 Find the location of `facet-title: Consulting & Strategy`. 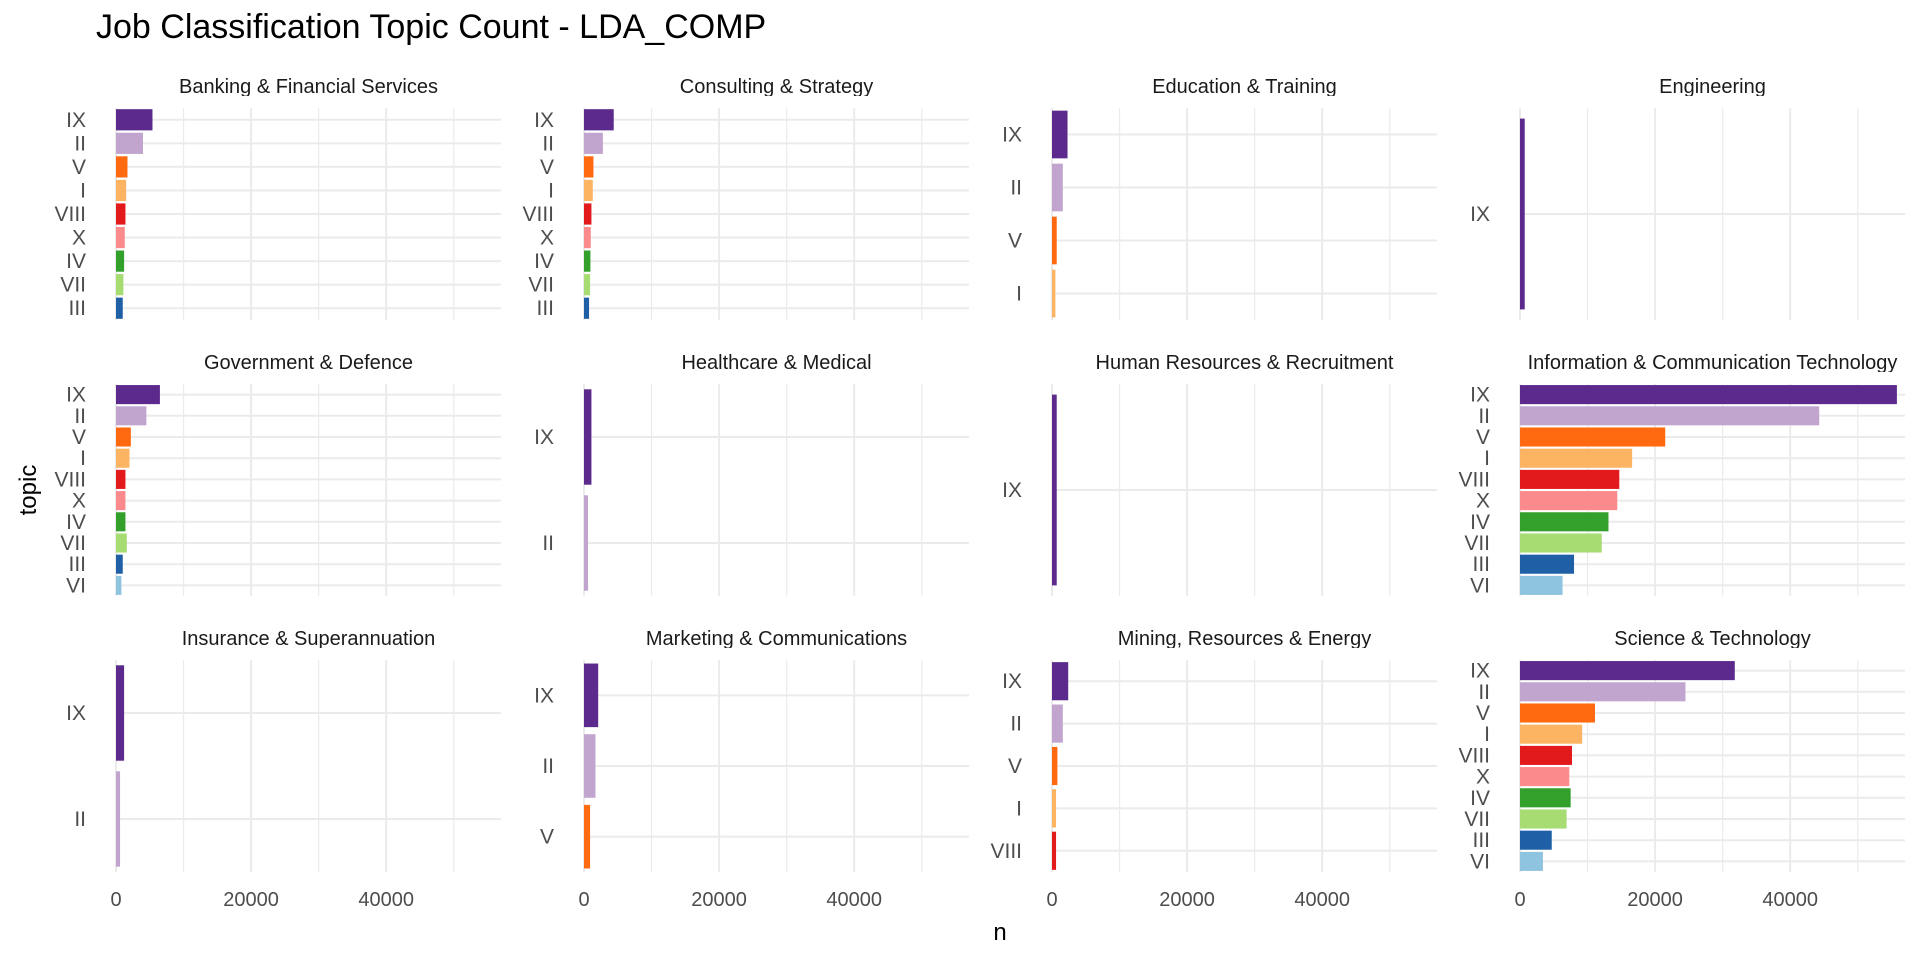

facet-title: Consulting & Strategy is located at coordinates (776, 87).